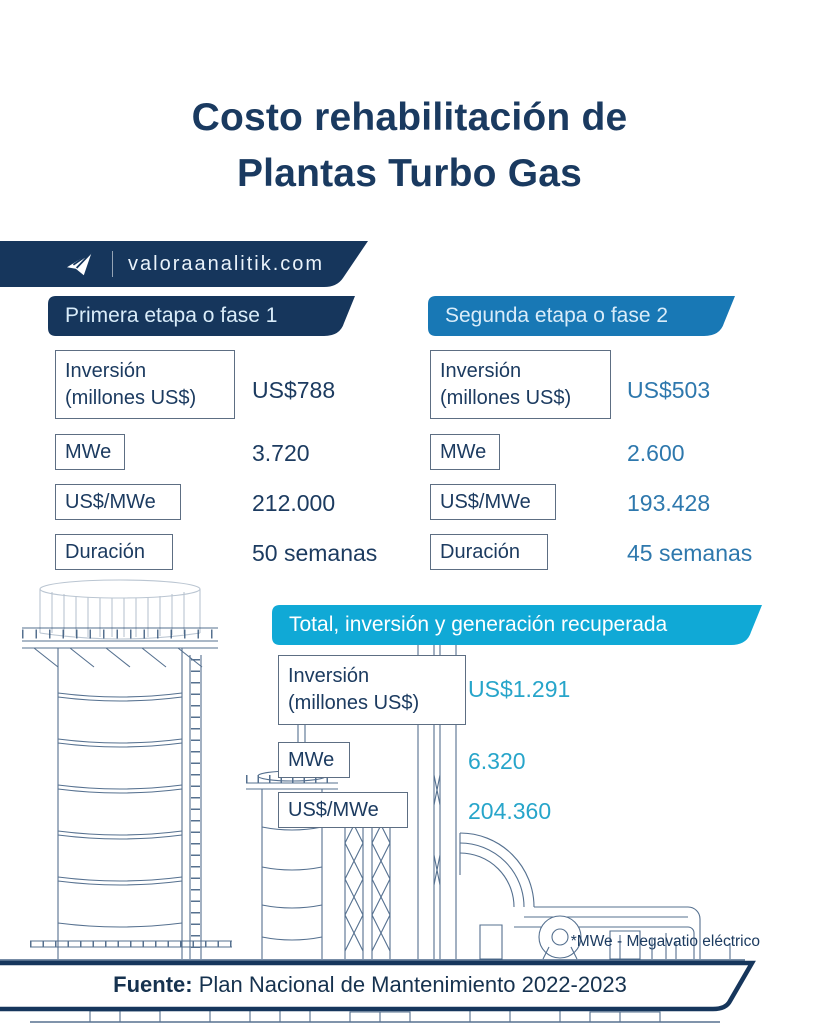 This screenshot has width=819, height=1024. Describe the element at coordinates (294, 503) in the screenshot. I see `phase1-usdmwe-value: 212.000` at that location.